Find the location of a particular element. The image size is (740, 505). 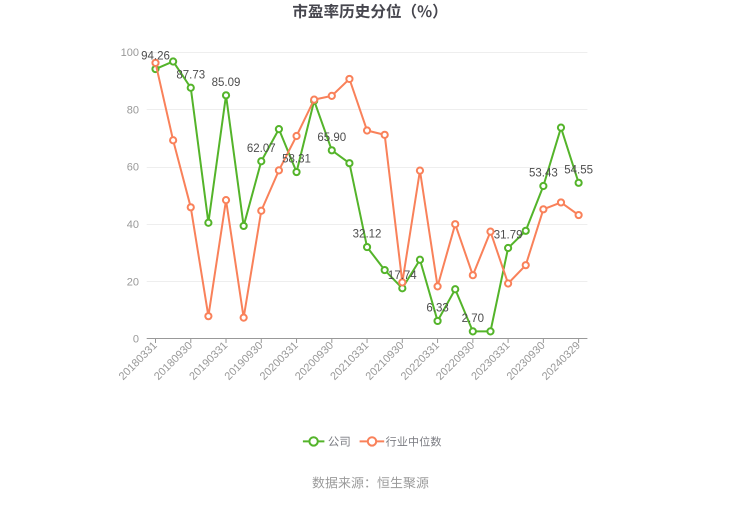

svg-text: 32.12 is located at coordinates (367, 235).